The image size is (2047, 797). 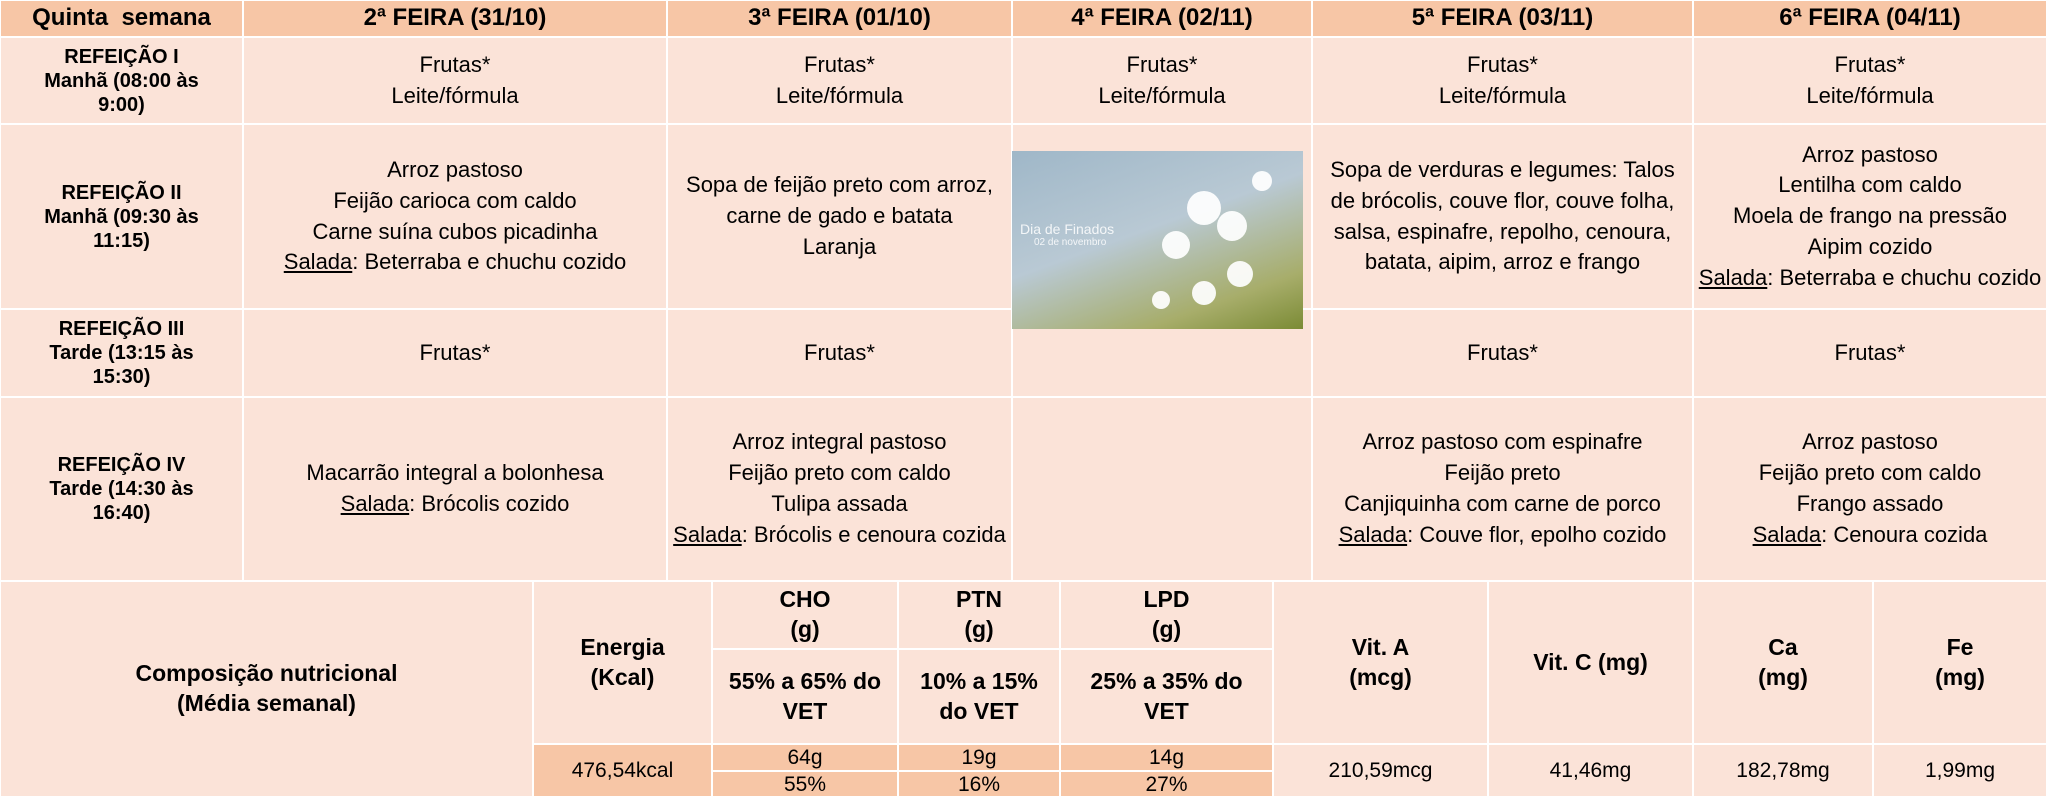 I want to click on menu-text: : Couve flor, epolho cozido, so click(x=1537, y=534).